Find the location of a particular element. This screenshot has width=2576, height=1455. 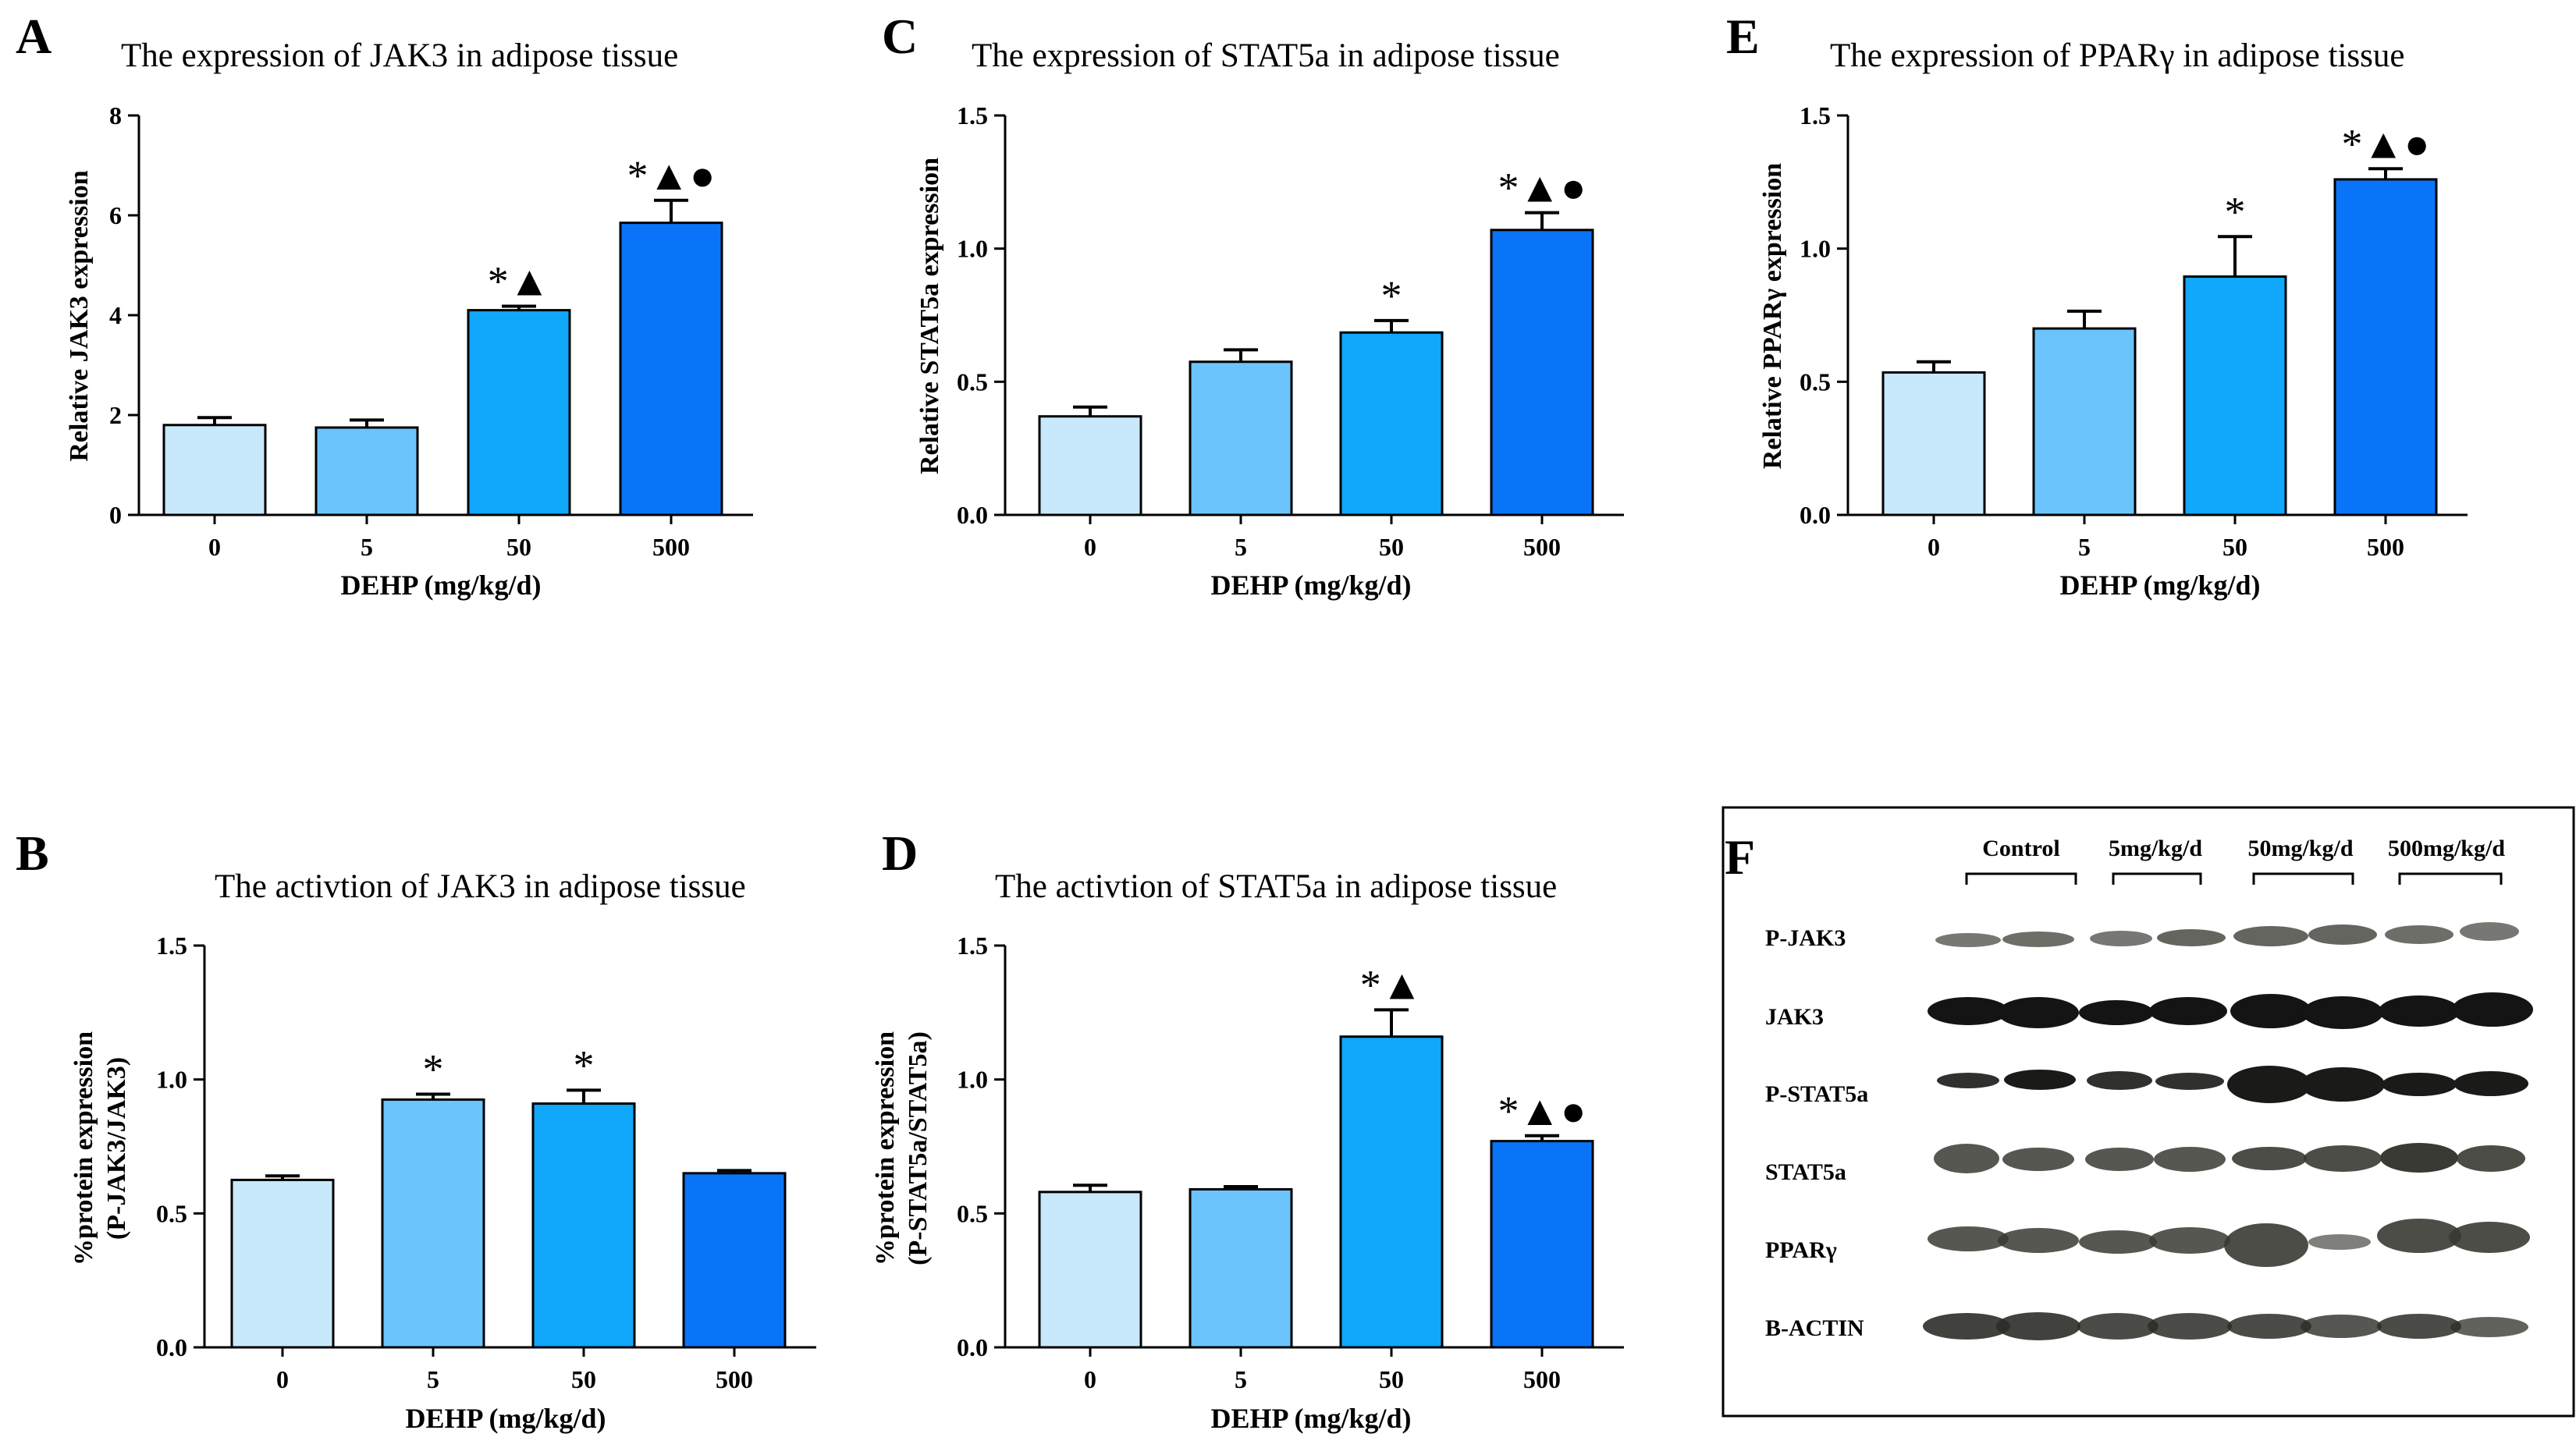

panel-e-x-tick-label: 500 is located at coordinates (2385, 547).